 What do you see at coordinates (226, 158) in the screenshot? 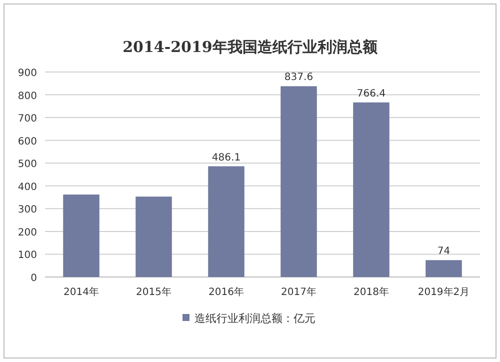
I see `data-label: 486.1` at bounding box center [226, 158].